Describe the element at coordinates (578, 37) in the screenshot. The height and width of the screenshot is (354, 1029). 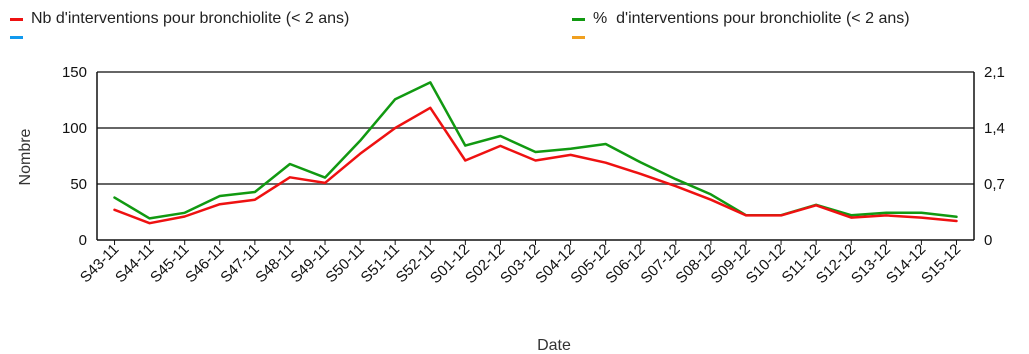
I see `legend-swatch-orange` at that location.